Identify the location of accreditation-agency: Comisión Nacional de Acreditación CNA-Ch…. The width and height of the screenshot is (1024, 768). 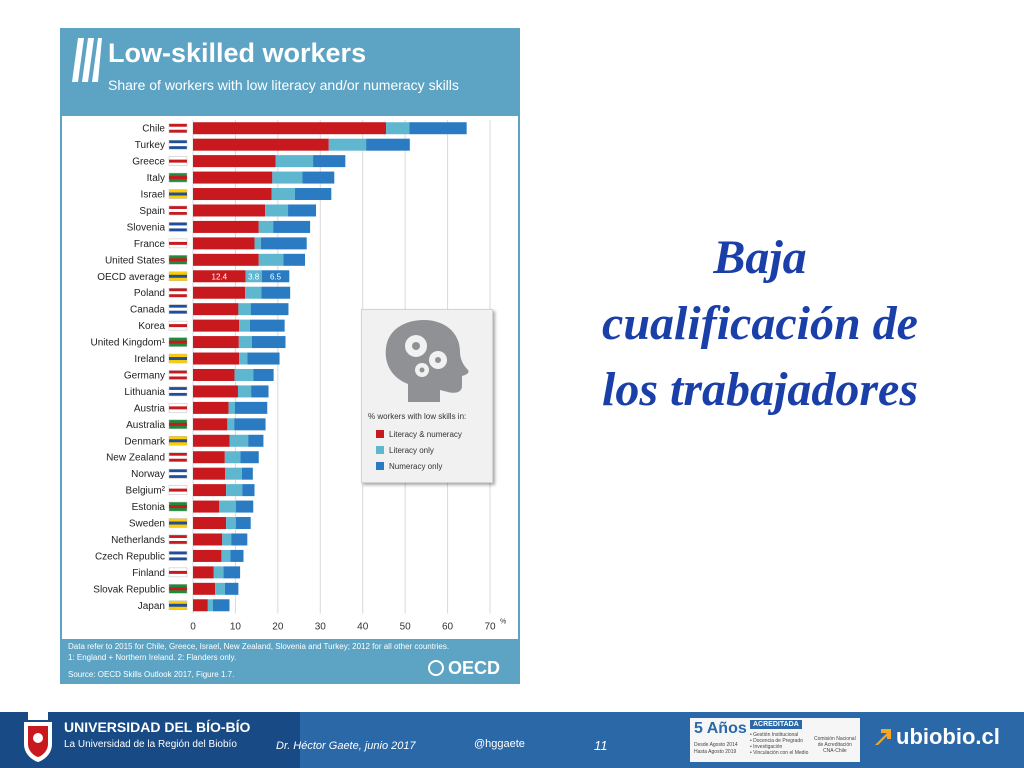
(835, 745).